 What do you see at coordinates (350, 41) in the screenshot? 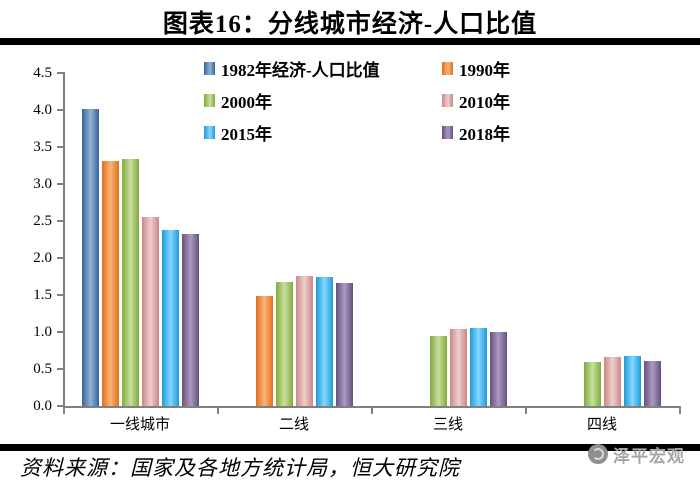
I see `title-divider-rule` at bounding box center [350, 41].